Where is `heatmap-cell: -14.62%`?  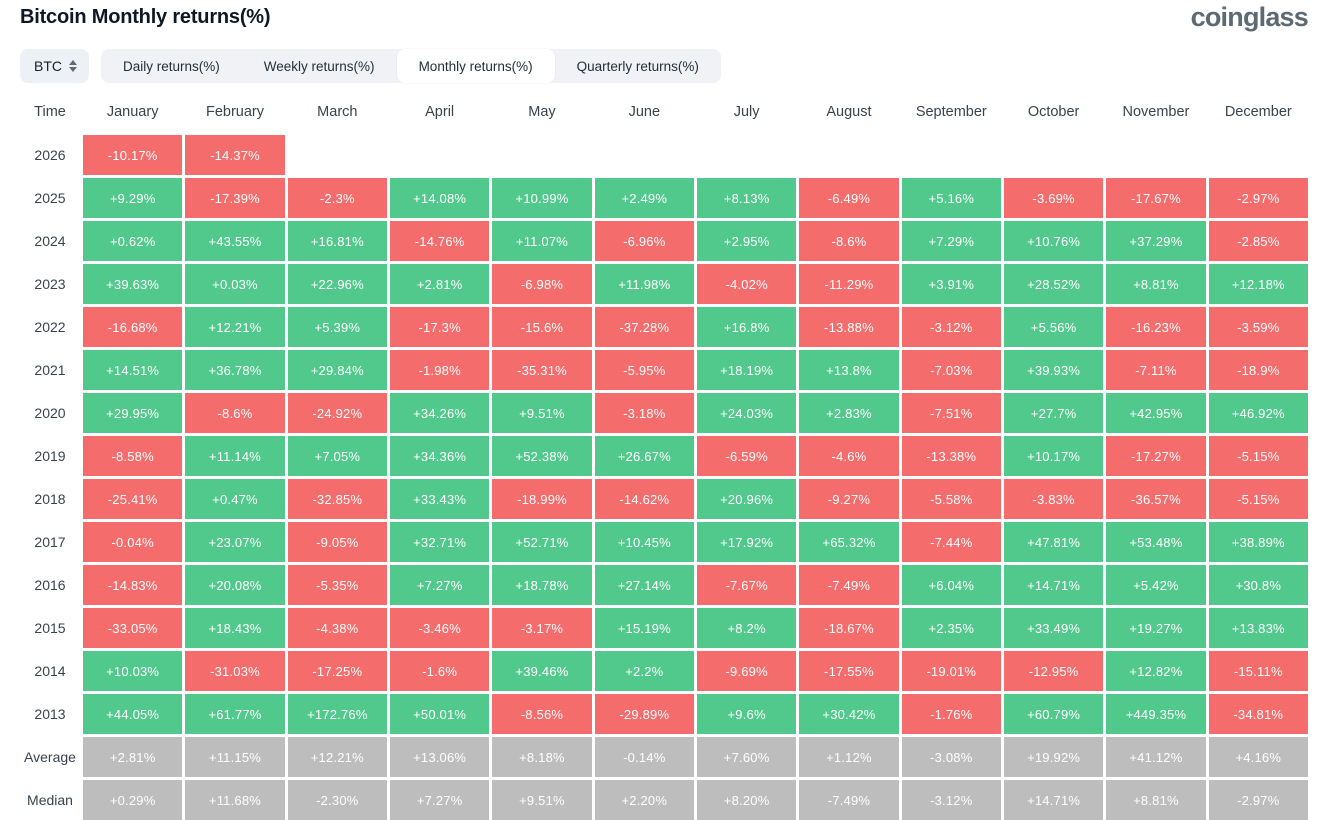 heatmap-cell: -14.62% is located at coordinates (644, 499).